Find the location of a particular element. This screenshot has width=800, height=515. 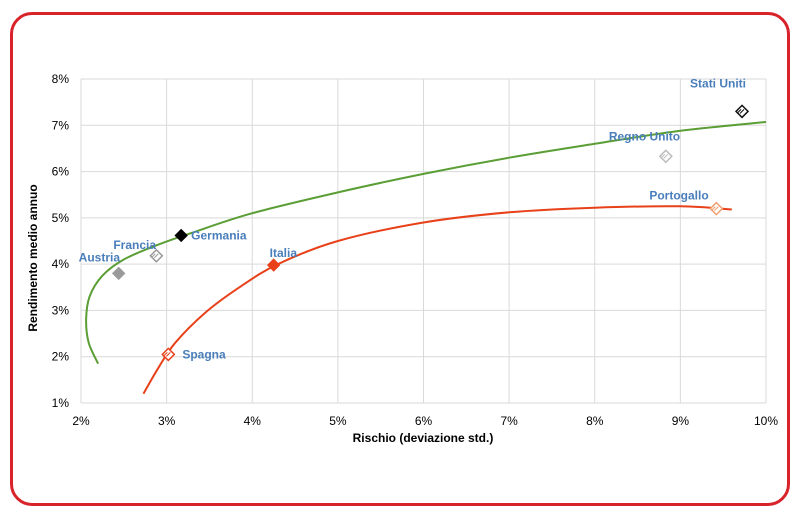

y-tick-label: 6% is located at coordinates (61, 172).